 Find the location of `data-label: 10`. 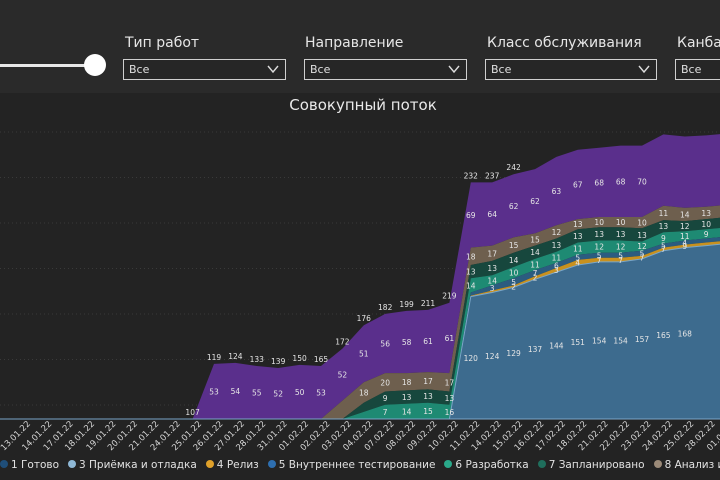

data-label: 10 is located at coordinates (642, 223).